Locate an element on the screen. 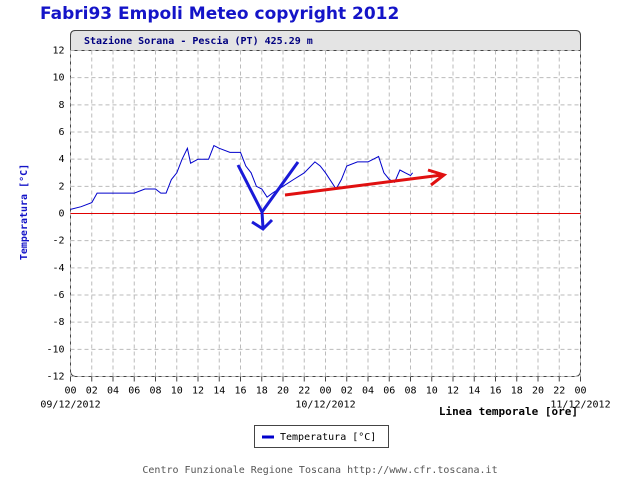 Image resolution: width=640 pixels, height=480 pixels. y-tick-label: 6 is located at coordinates (61, 132).